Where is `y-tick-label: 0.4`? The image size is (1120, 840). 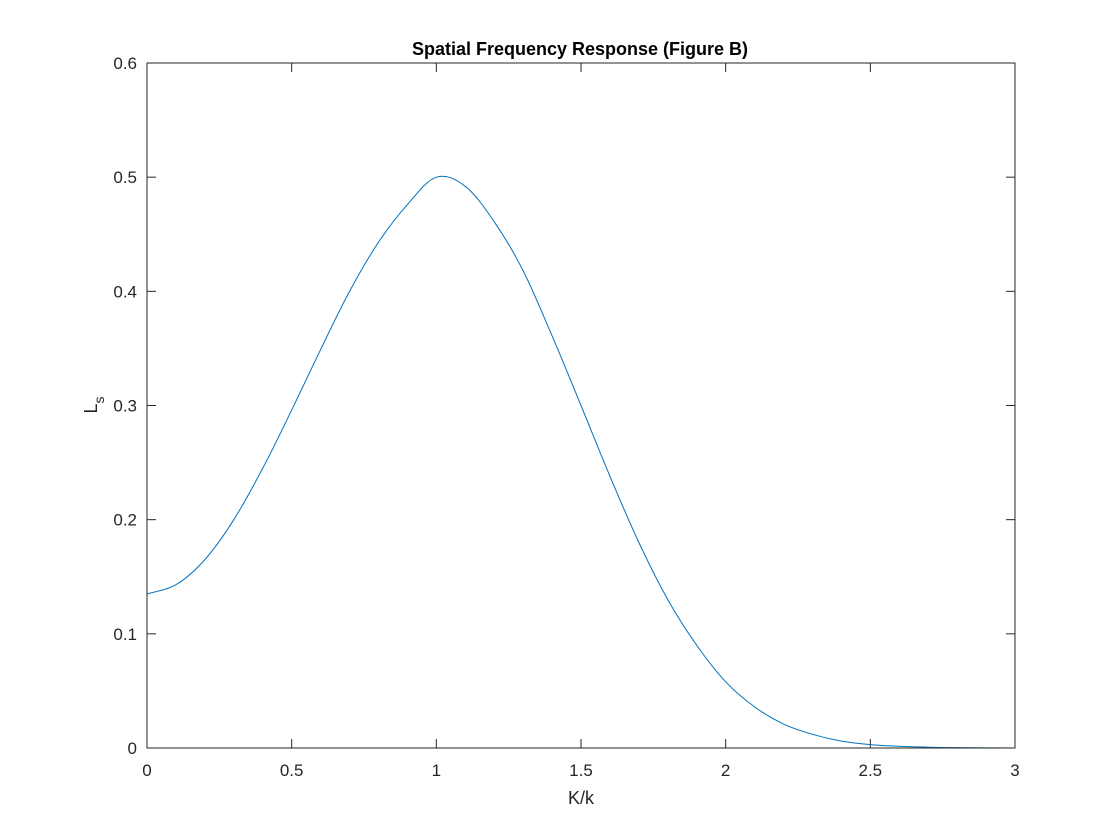 y-tick-label: 0.4 is located at coordinates (125, 291).